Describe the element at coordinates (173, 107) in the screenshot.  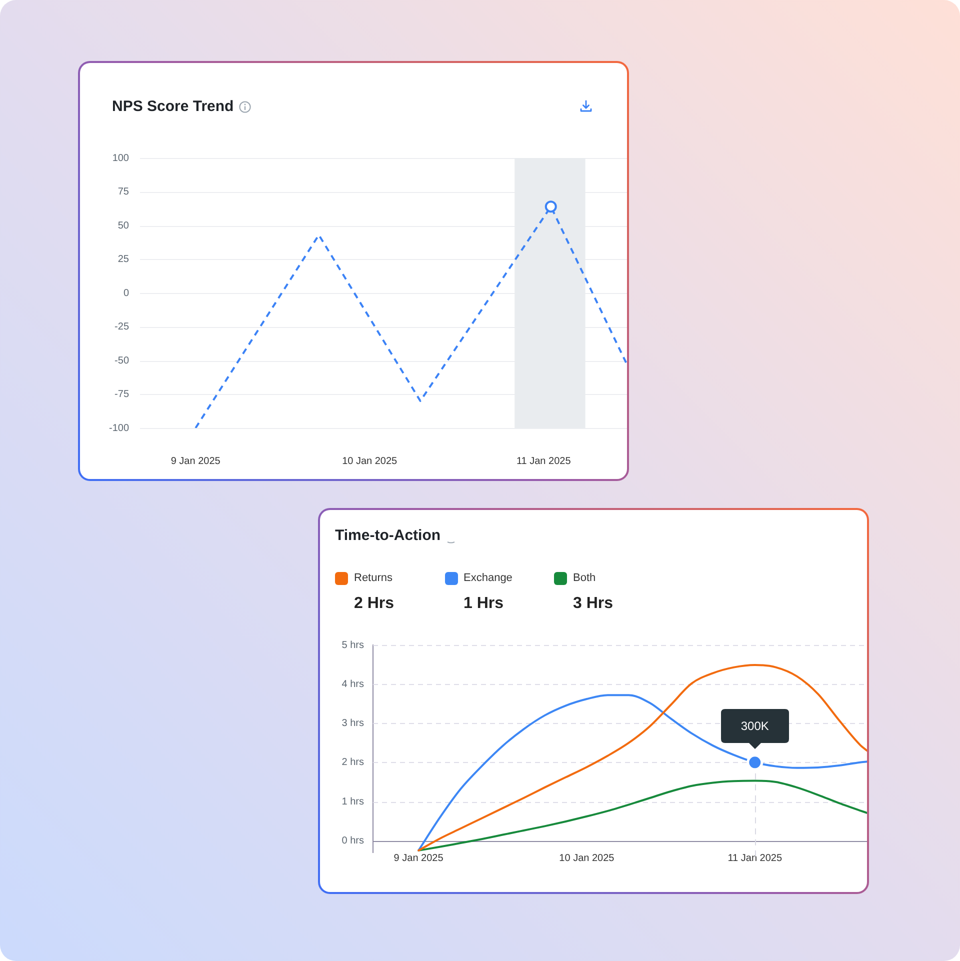
I see `chart-title: NPS Score Trend` at that location.